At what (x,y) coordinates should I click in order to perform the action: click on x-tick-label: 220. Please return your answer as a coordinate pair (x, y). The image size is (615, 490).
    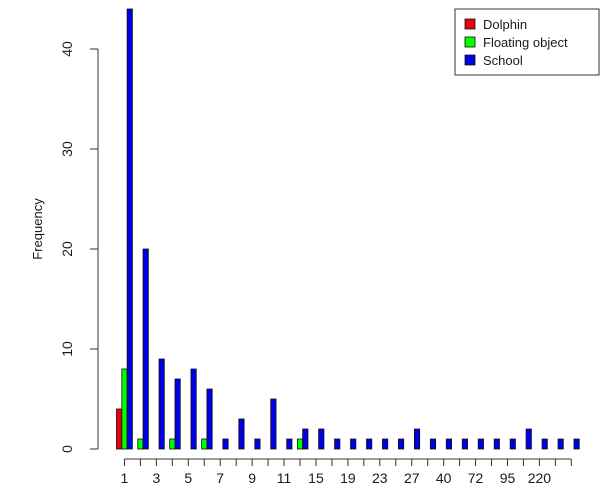
    Looking at the image, I should click on (540, 478).